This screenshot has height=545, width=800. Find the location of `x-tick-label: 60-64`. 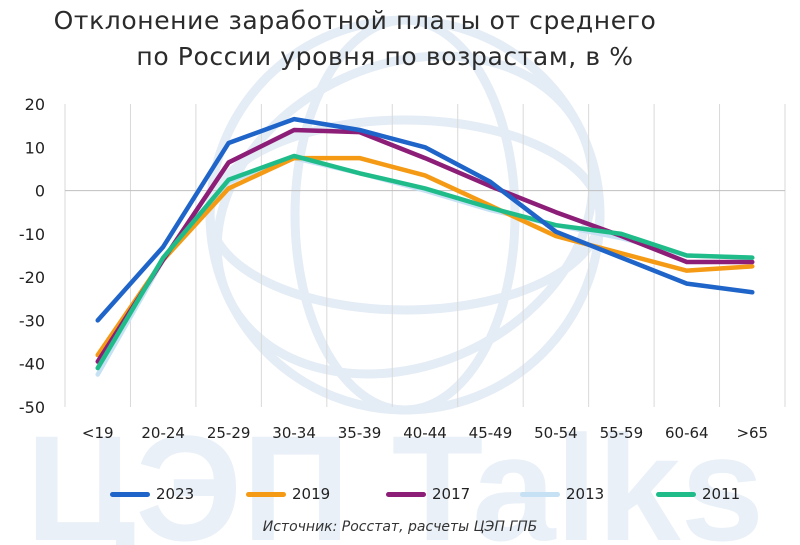

x-tick-label: 60-64 is located at coordinates (687, 433).